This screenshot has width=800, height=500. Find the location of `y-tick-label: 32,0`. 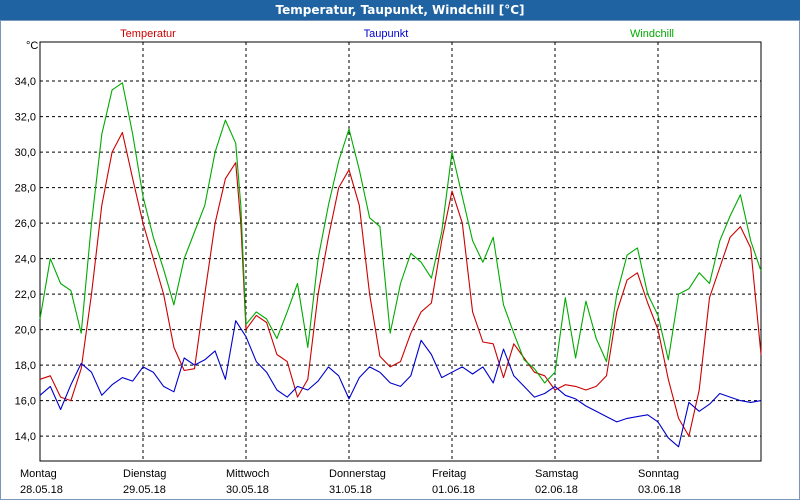

y-tick-label: 32,0 is located at coordinates (25, 118).